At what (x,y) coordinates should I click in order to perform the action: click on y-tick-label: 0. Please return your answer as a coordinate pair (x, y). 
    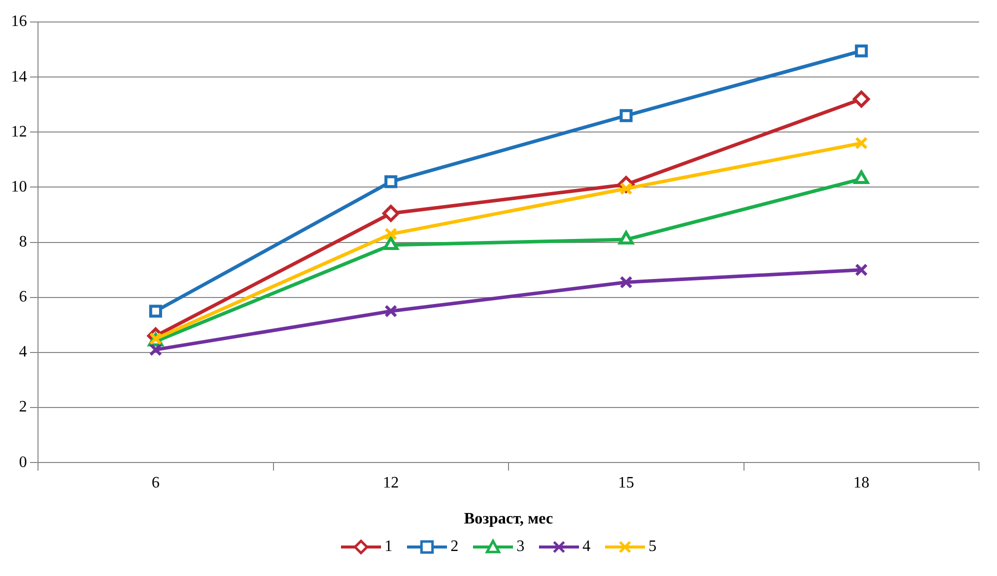
    Looking at the image, I should click on (23, 462).